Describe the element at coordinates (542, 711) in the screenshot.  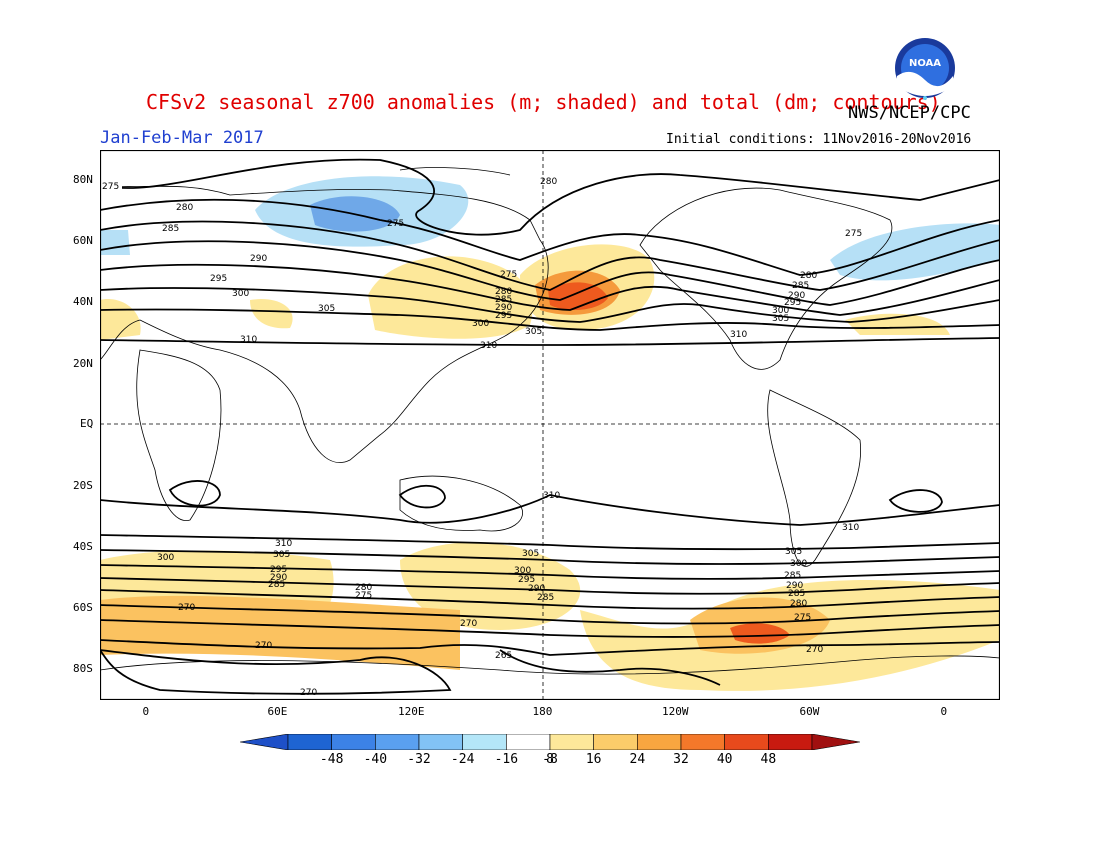
I see `lon-tick-label: 180` at that location.